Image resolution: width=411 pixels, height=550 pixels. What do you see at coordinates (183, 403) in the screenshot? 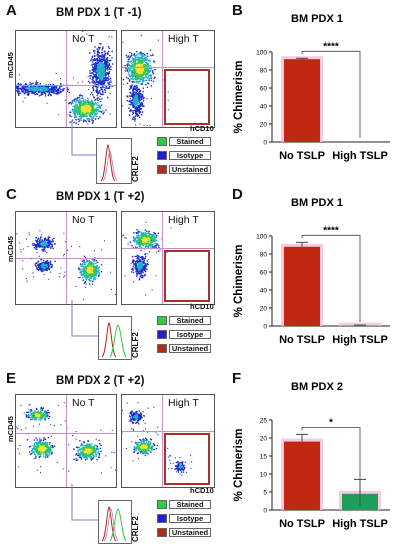
I see `panel-e-cond-high-t: High T` at bounding box center [183, 403].